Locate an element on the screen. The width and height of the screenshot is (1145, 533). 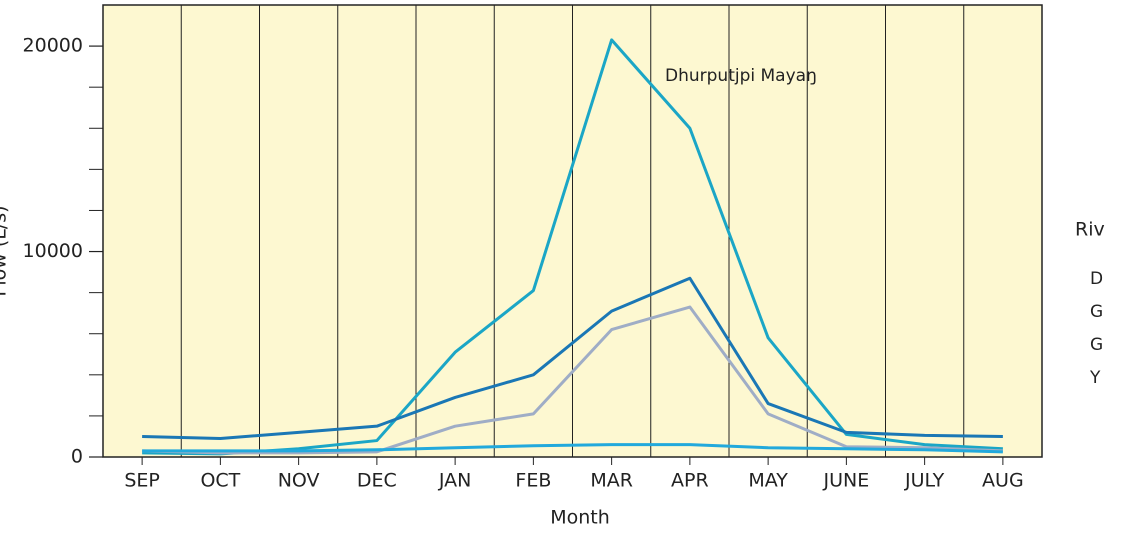
x-tick-label: DEC is located at coordinates (377, 481).